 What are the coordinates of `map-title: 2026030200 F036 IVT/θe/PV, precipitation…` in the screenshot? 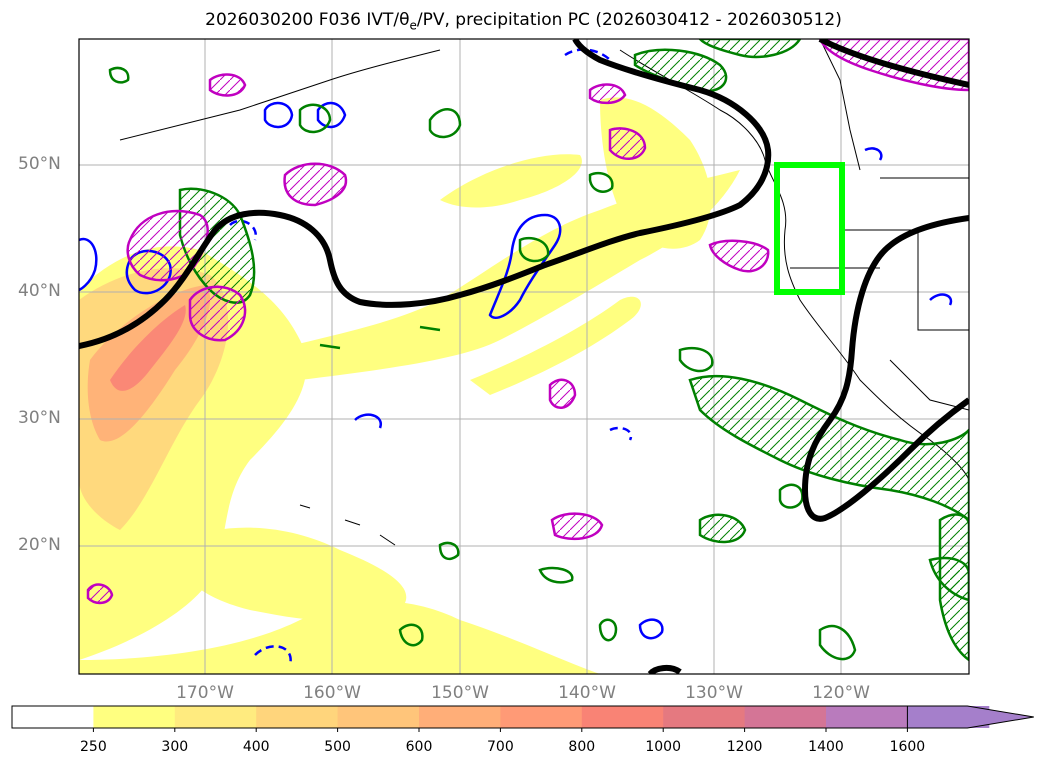 It's located at (523, 21).